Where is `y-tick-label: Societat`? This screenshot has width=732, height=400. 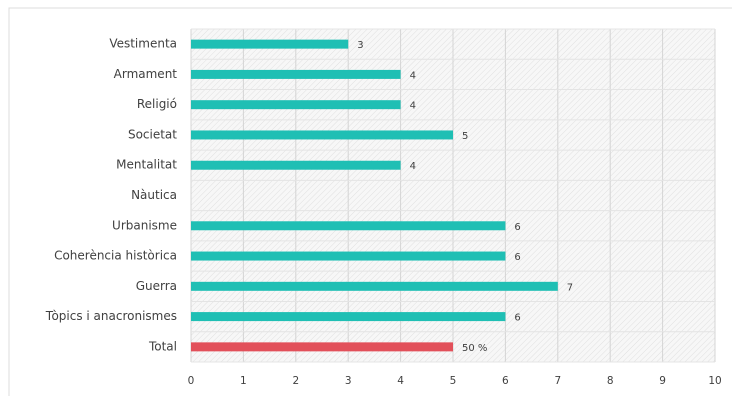
y-tick-label: Societat is located at coordinates (152, 134).